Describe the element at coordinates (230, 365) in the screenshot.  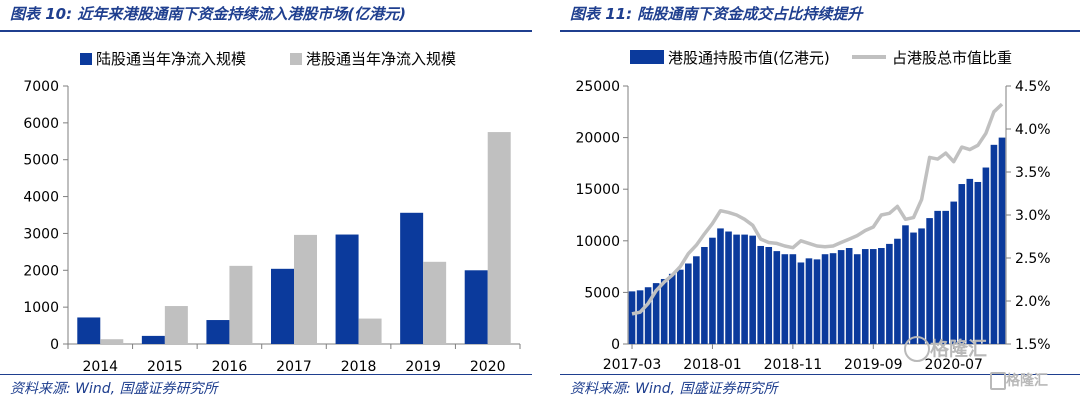
I see `left-x-tick-label: 2016` at that location.